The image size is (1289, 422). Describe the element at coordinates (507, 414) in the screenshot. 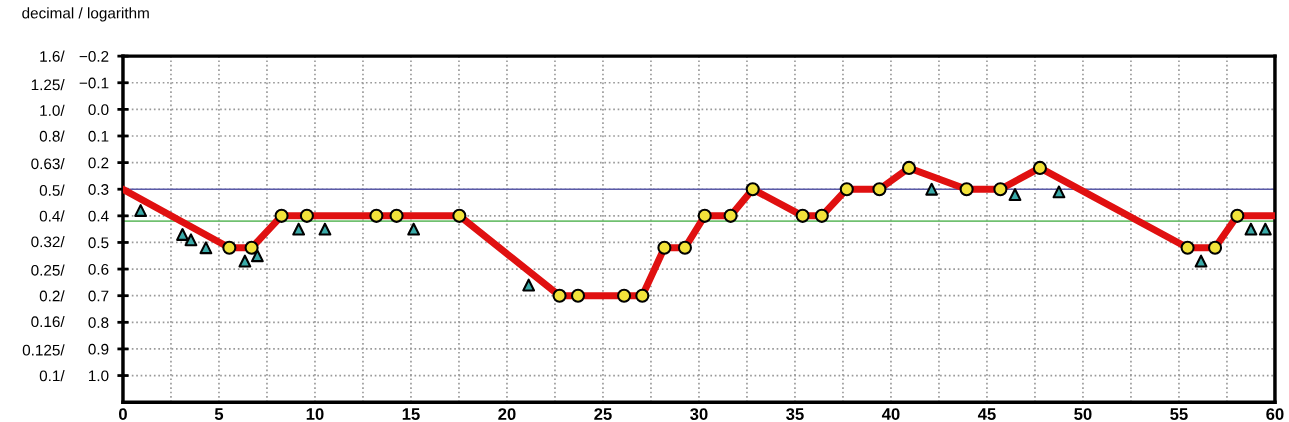

I see `x-tick-label: 20` at that location.